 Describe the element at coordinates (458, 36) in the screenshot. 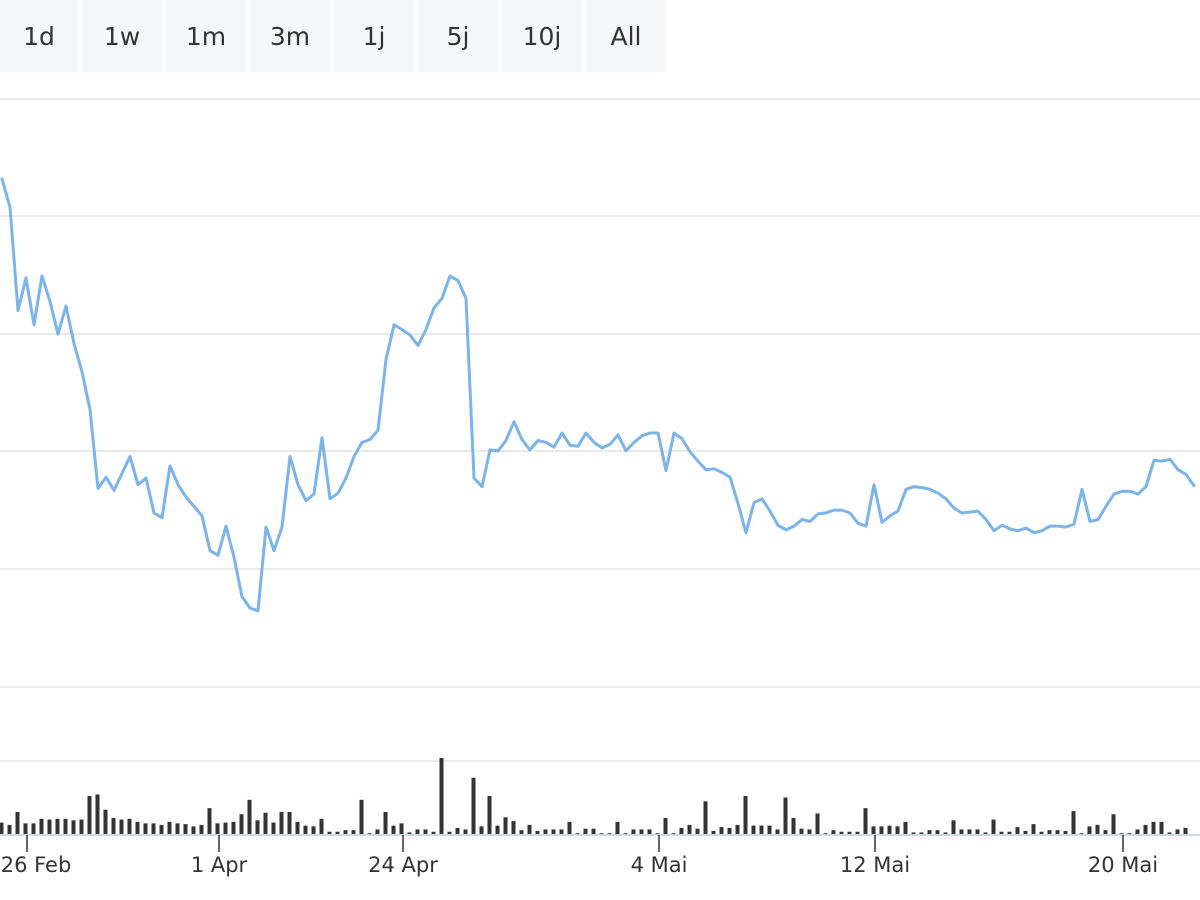

I see `range-button-5j: 5j` at that location.